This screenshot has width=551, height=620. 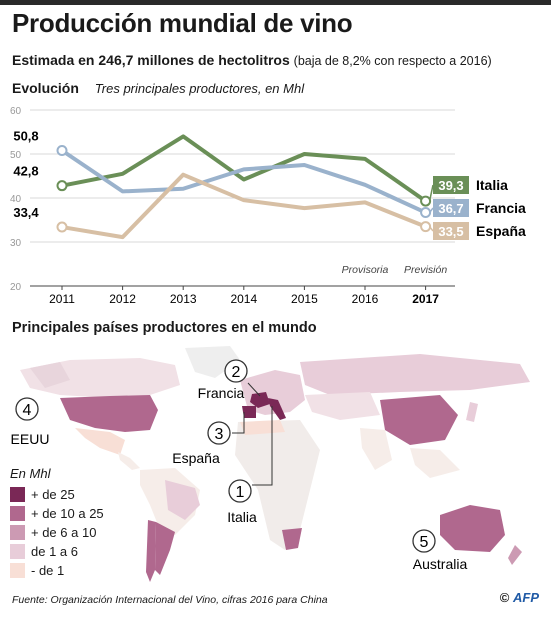 I want to click on connector-espana, so click(x=238, y=423).